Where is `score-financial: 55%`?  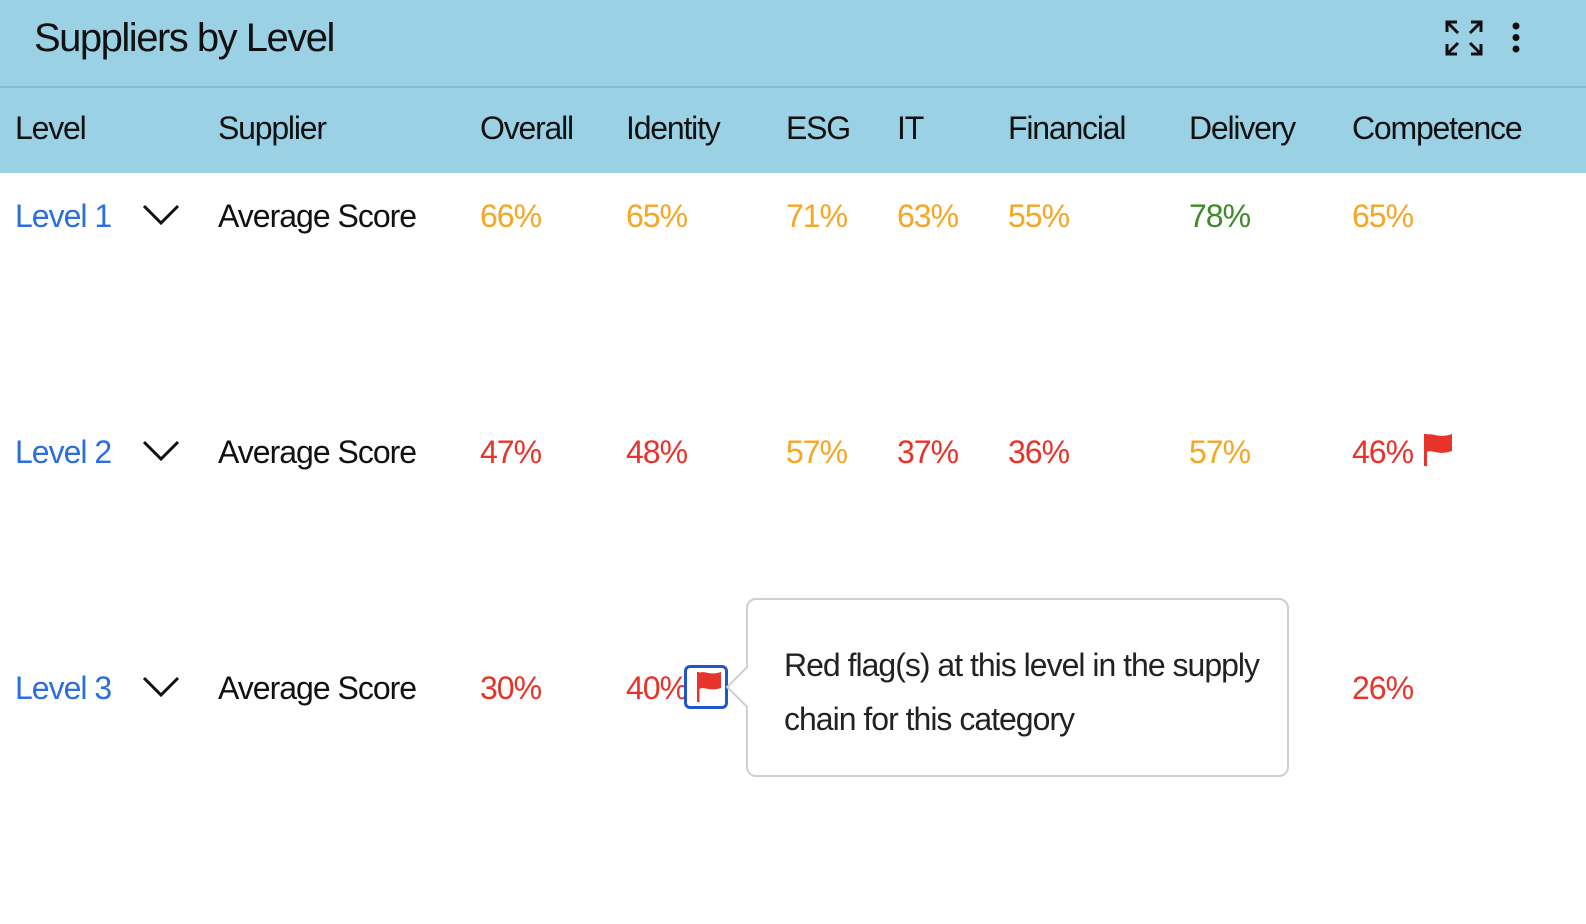
score-financial: 55% is located at coordinates (1039, 216).